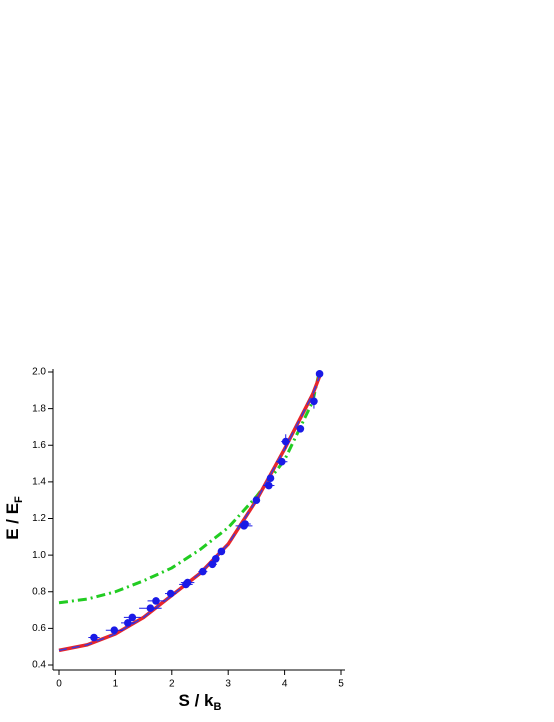 The width and height of the screenshot is (554, 722). What do you see at coordinates (59, 684) in the screenshot?
I see `x-tick-label: 0` at bounding box center [59, 684].